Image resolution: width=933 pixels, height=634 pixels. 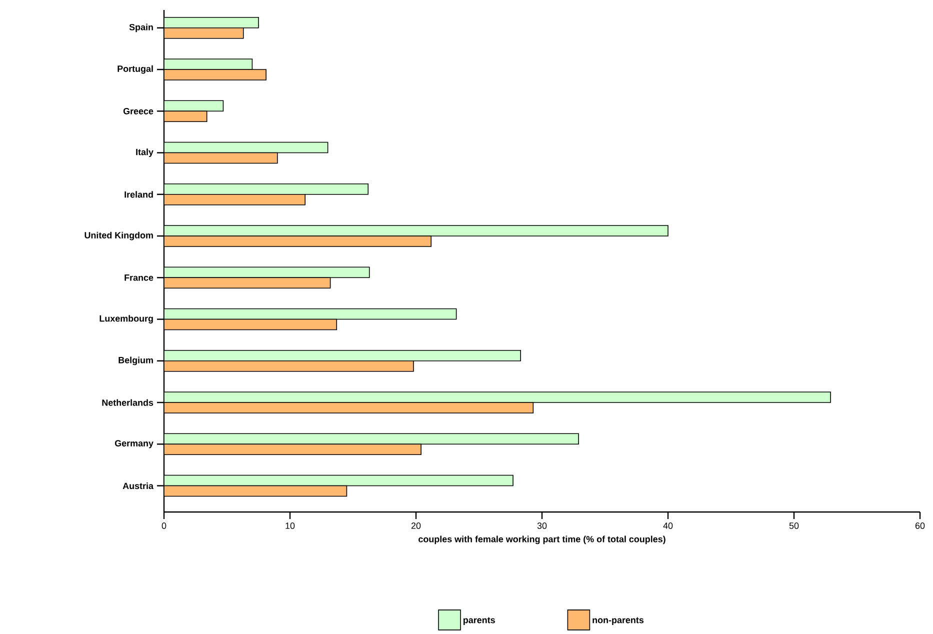 What do you see at coordinates (668, 525) in the screenshot?
I see `x-tick-label: 40` at bounding box center [668, 525].